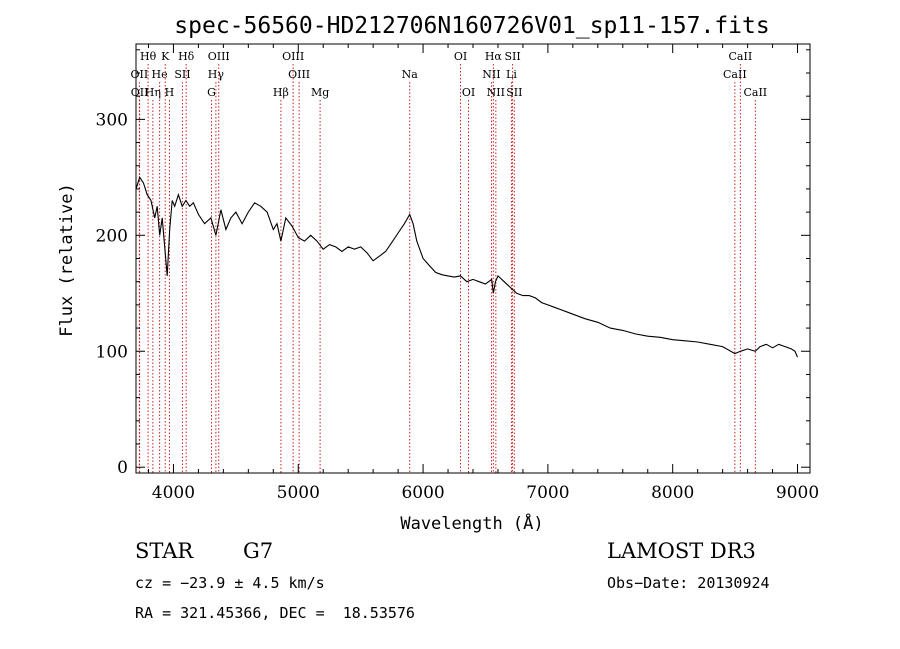  Describe the element at coordinates (320, 92) in the screenshot. I see `spectral-line-label: Mg` at that location.